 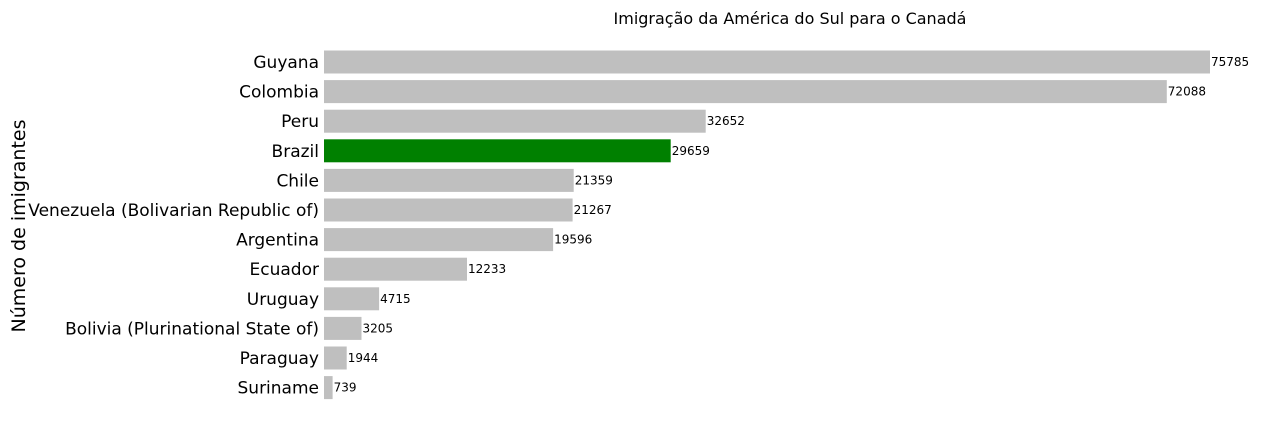 I want to click on bar-argentina, so click(x=439, y=240).